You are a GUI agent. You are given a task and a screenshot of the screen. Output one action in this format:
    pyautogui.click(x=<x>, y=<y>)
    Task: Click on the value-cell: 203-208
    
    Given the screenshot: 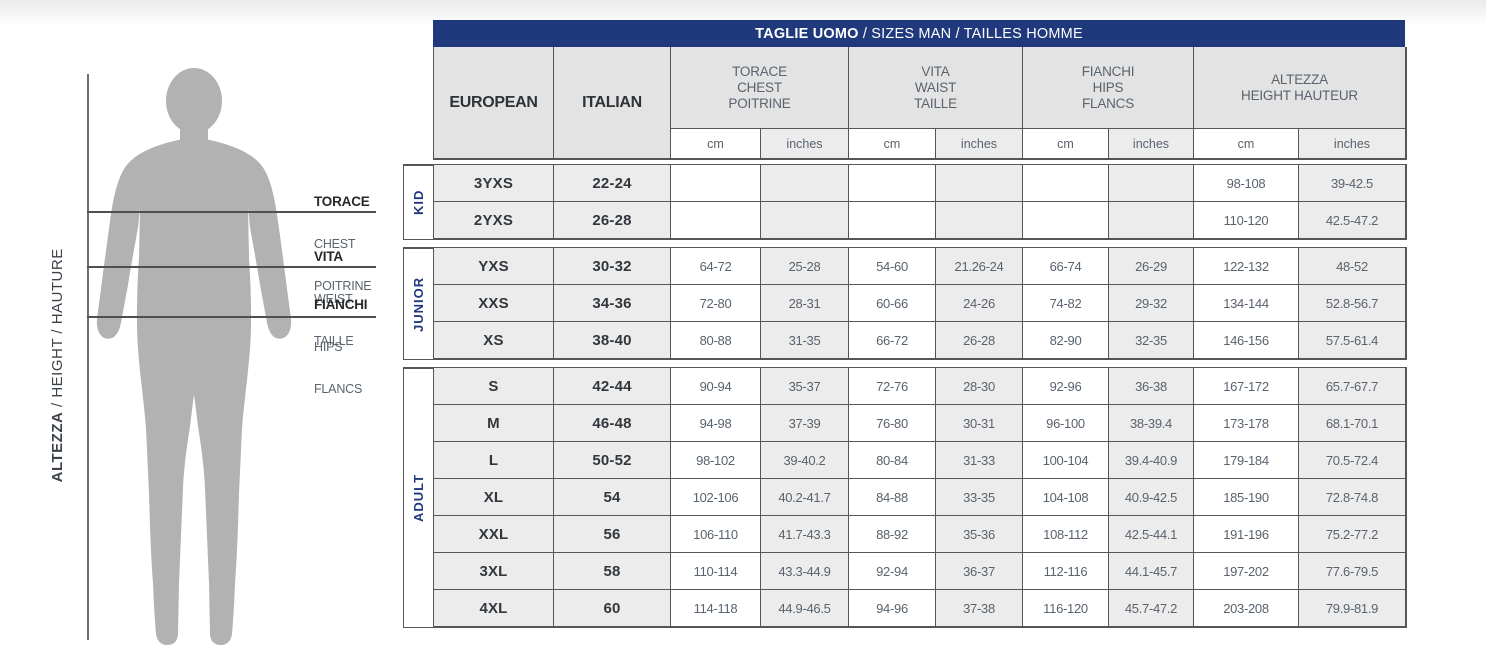 What is the action you would take?
    pyautogui.click(x=1246, y=608)
    